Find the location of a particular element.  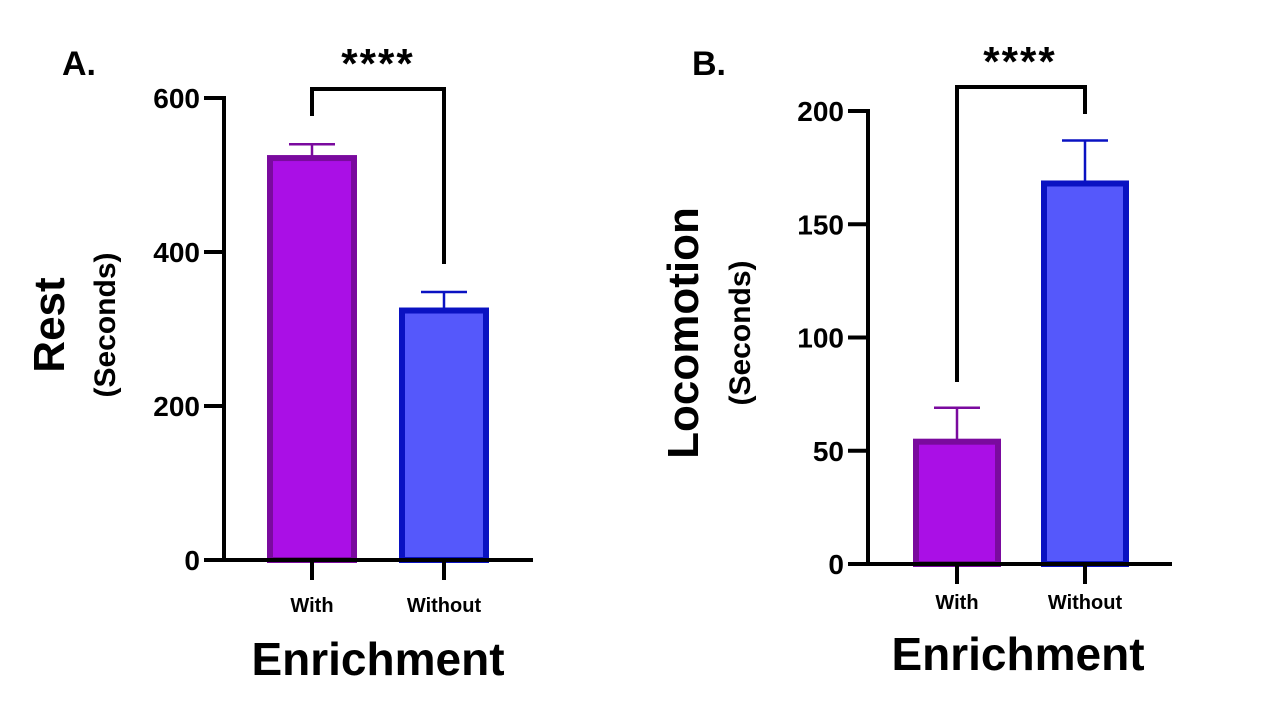

panel-a-ytick-label: 0 is located at coordinates (192, 560).